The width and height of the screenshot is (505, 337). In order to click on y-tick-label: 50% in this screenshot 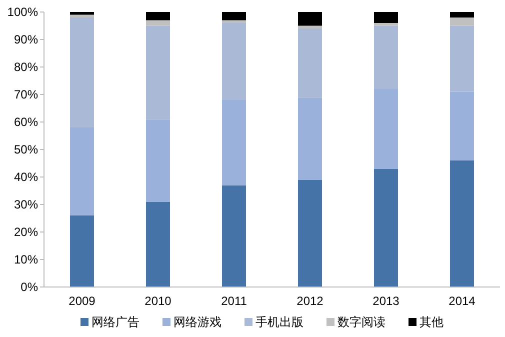, I will do `click(26, 149)`.